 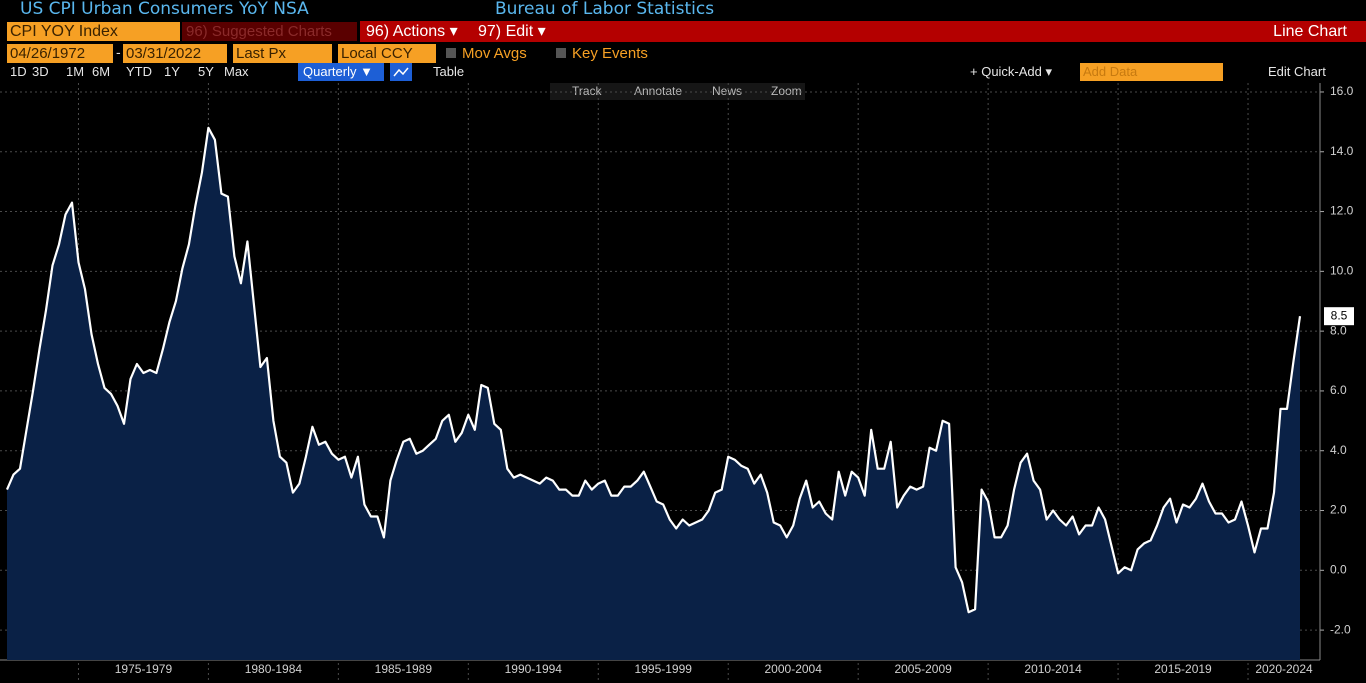 What do you see at coordinates (1338, 330) in the screenshot?
I see `y-tick-label: 8.0` at bounding box center [1338, 330].